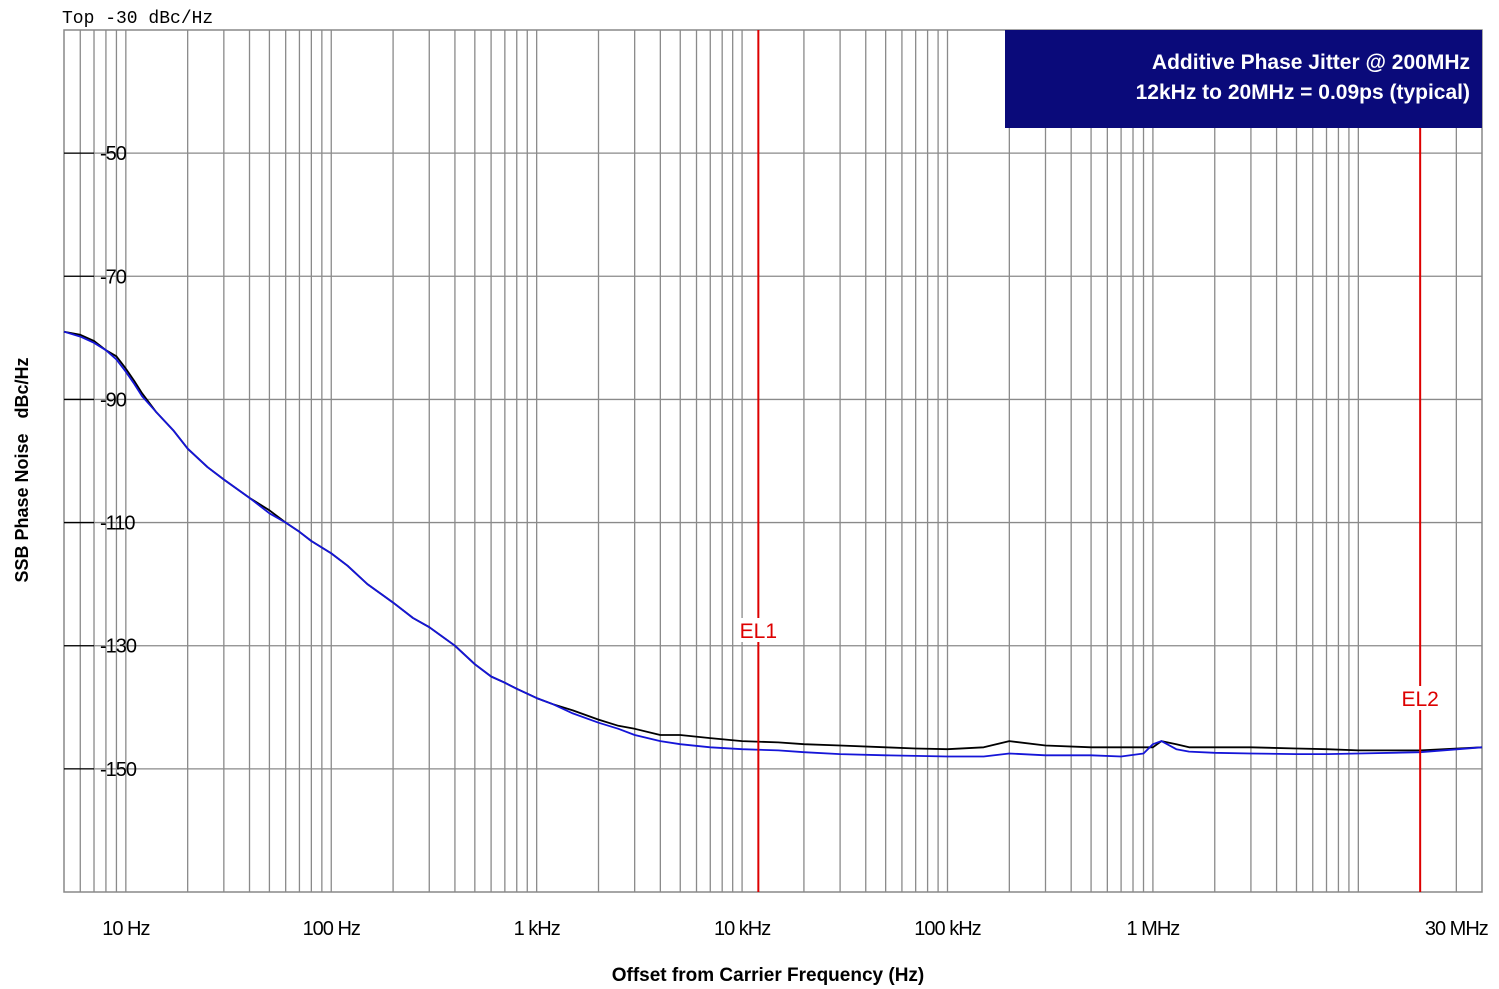 Image resolution: width=1499 pixels, height=989 pixels. I want to click on marker-label-el2: EL2, so click(1419, 699).